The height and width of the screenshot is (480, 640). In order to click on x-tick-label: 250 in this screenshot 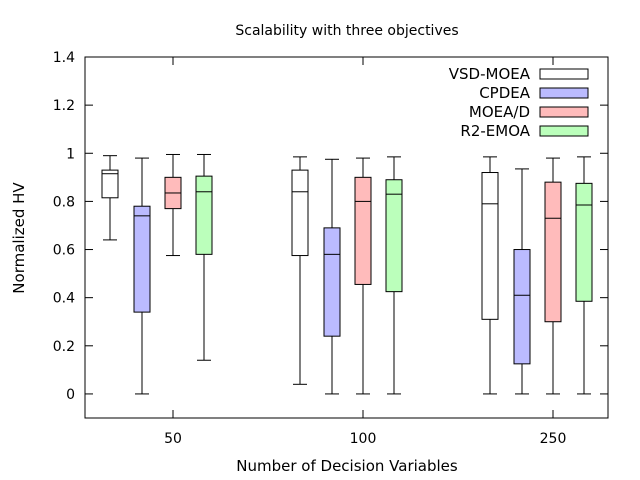, I will do `click(553, 439)`.